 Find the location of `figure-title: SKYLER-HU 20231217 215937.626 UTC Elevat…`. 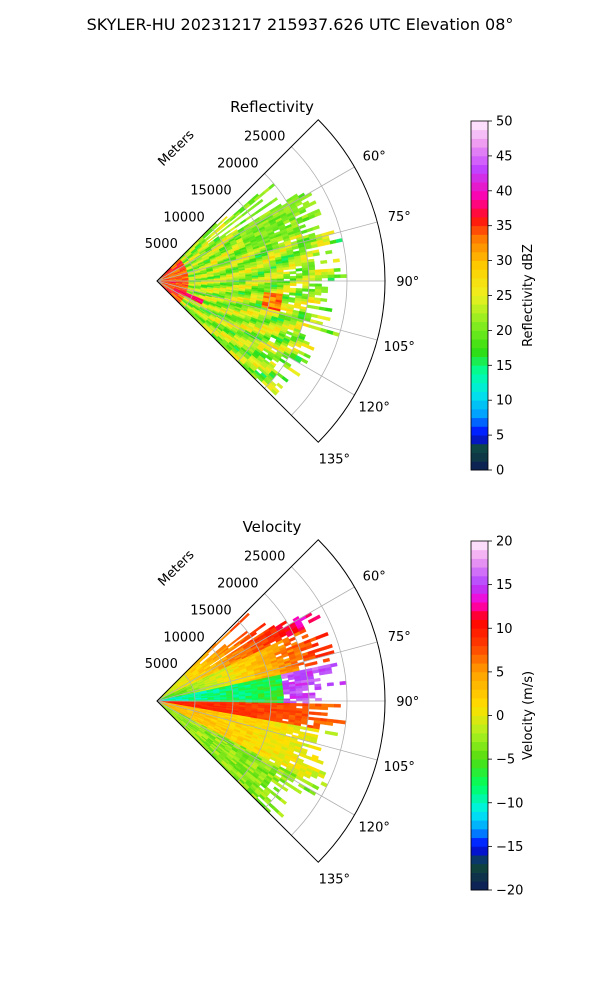

figure-title: SKYLER-HU 20231217 215937.626 UTC Elevat… is located at coordinates (300, 24).